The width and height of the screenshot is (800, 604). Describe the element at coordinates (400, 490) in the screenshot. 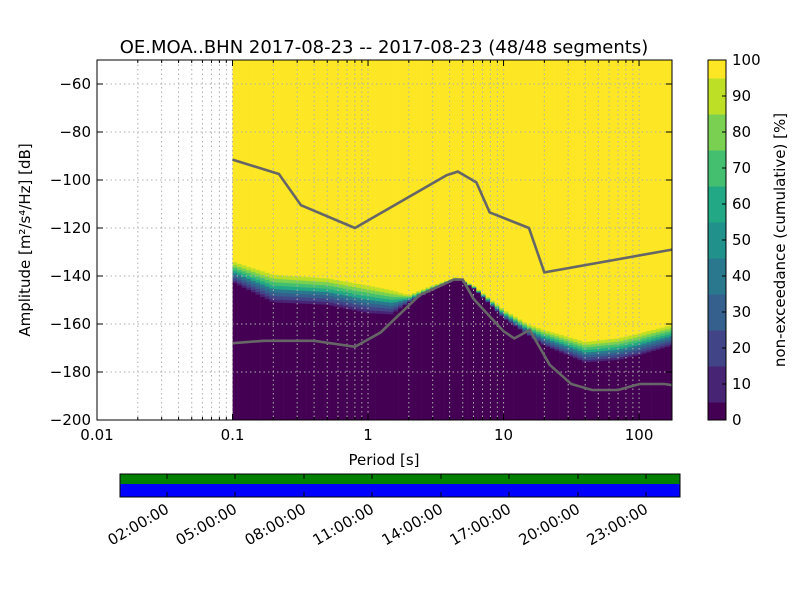

I see `psd-coverage-bar` at that location.